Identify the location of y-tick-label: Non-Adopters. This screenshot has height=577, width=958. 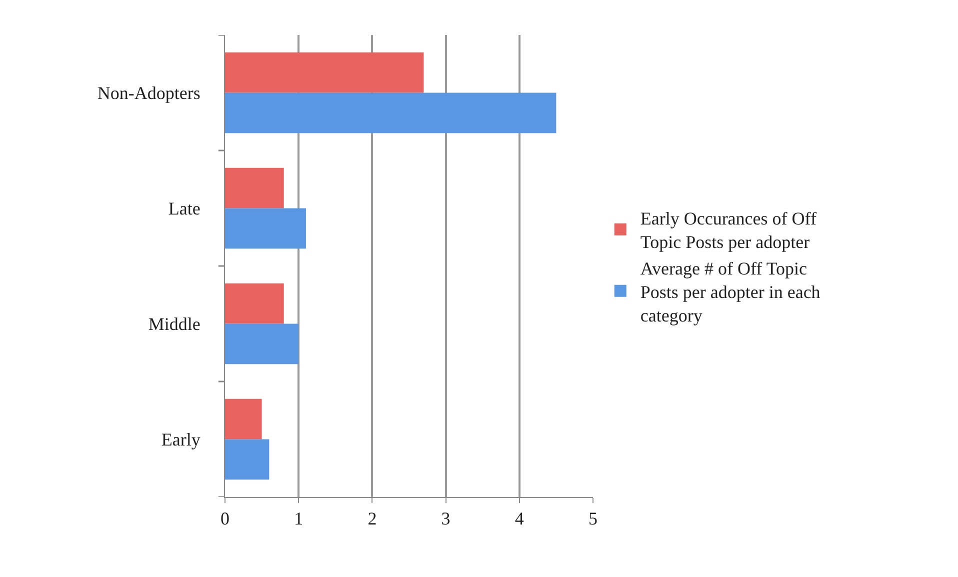
(148, 93).